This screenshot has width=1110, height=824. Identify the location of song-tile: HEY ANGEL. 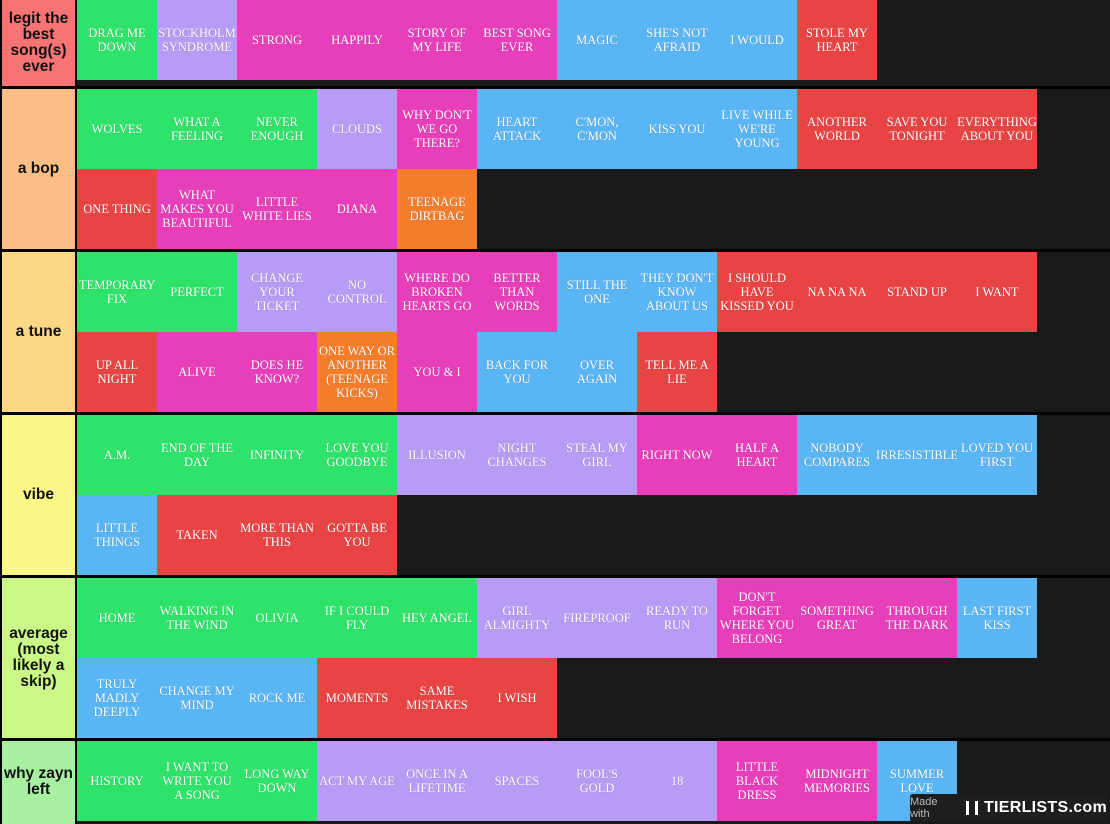
(437, 617).